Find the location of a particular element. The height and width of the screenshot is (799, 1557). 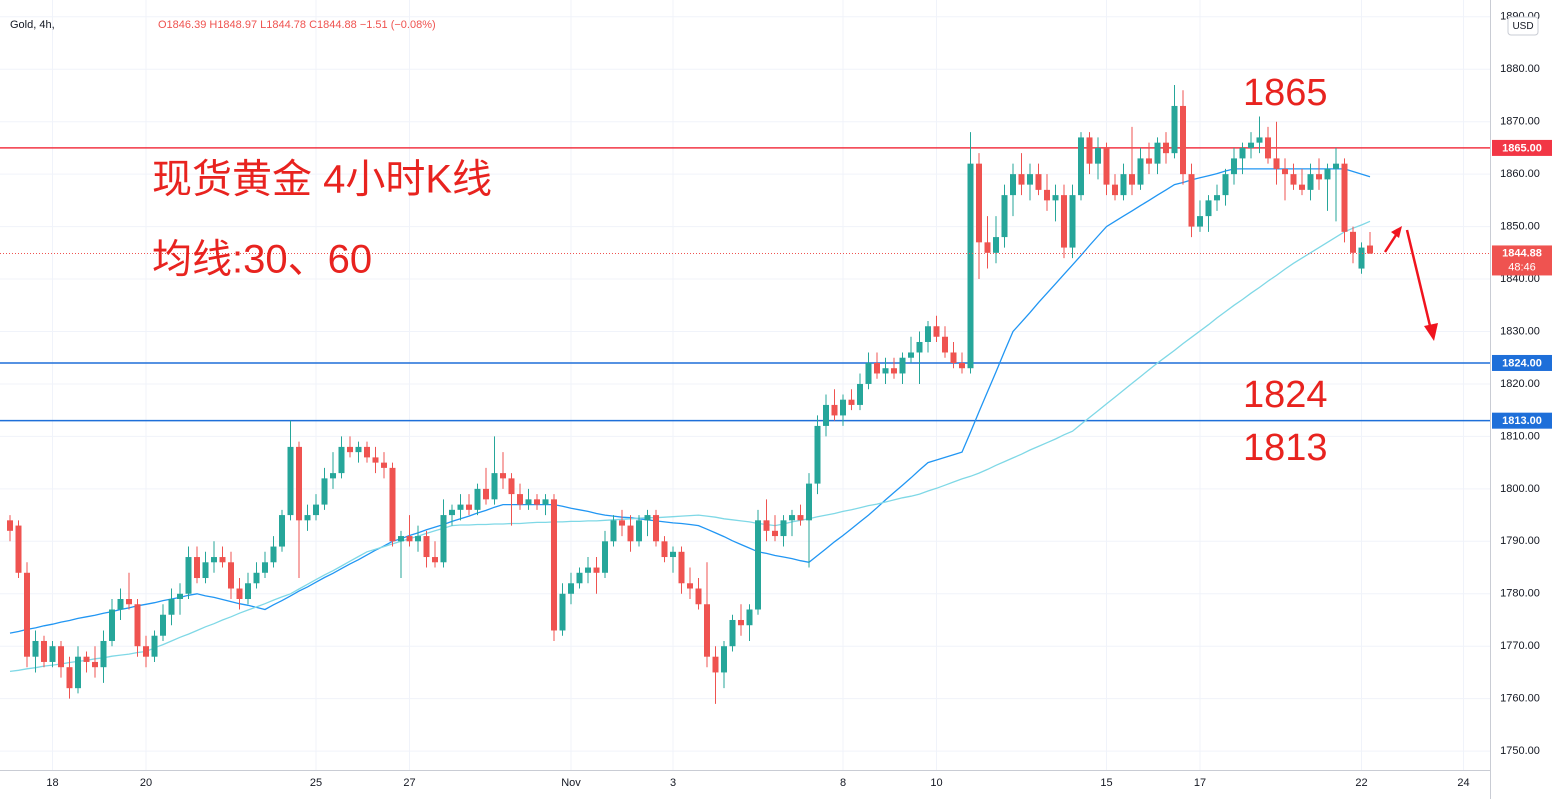

x-tick-label: 20 is located at coordinates (146, 783).